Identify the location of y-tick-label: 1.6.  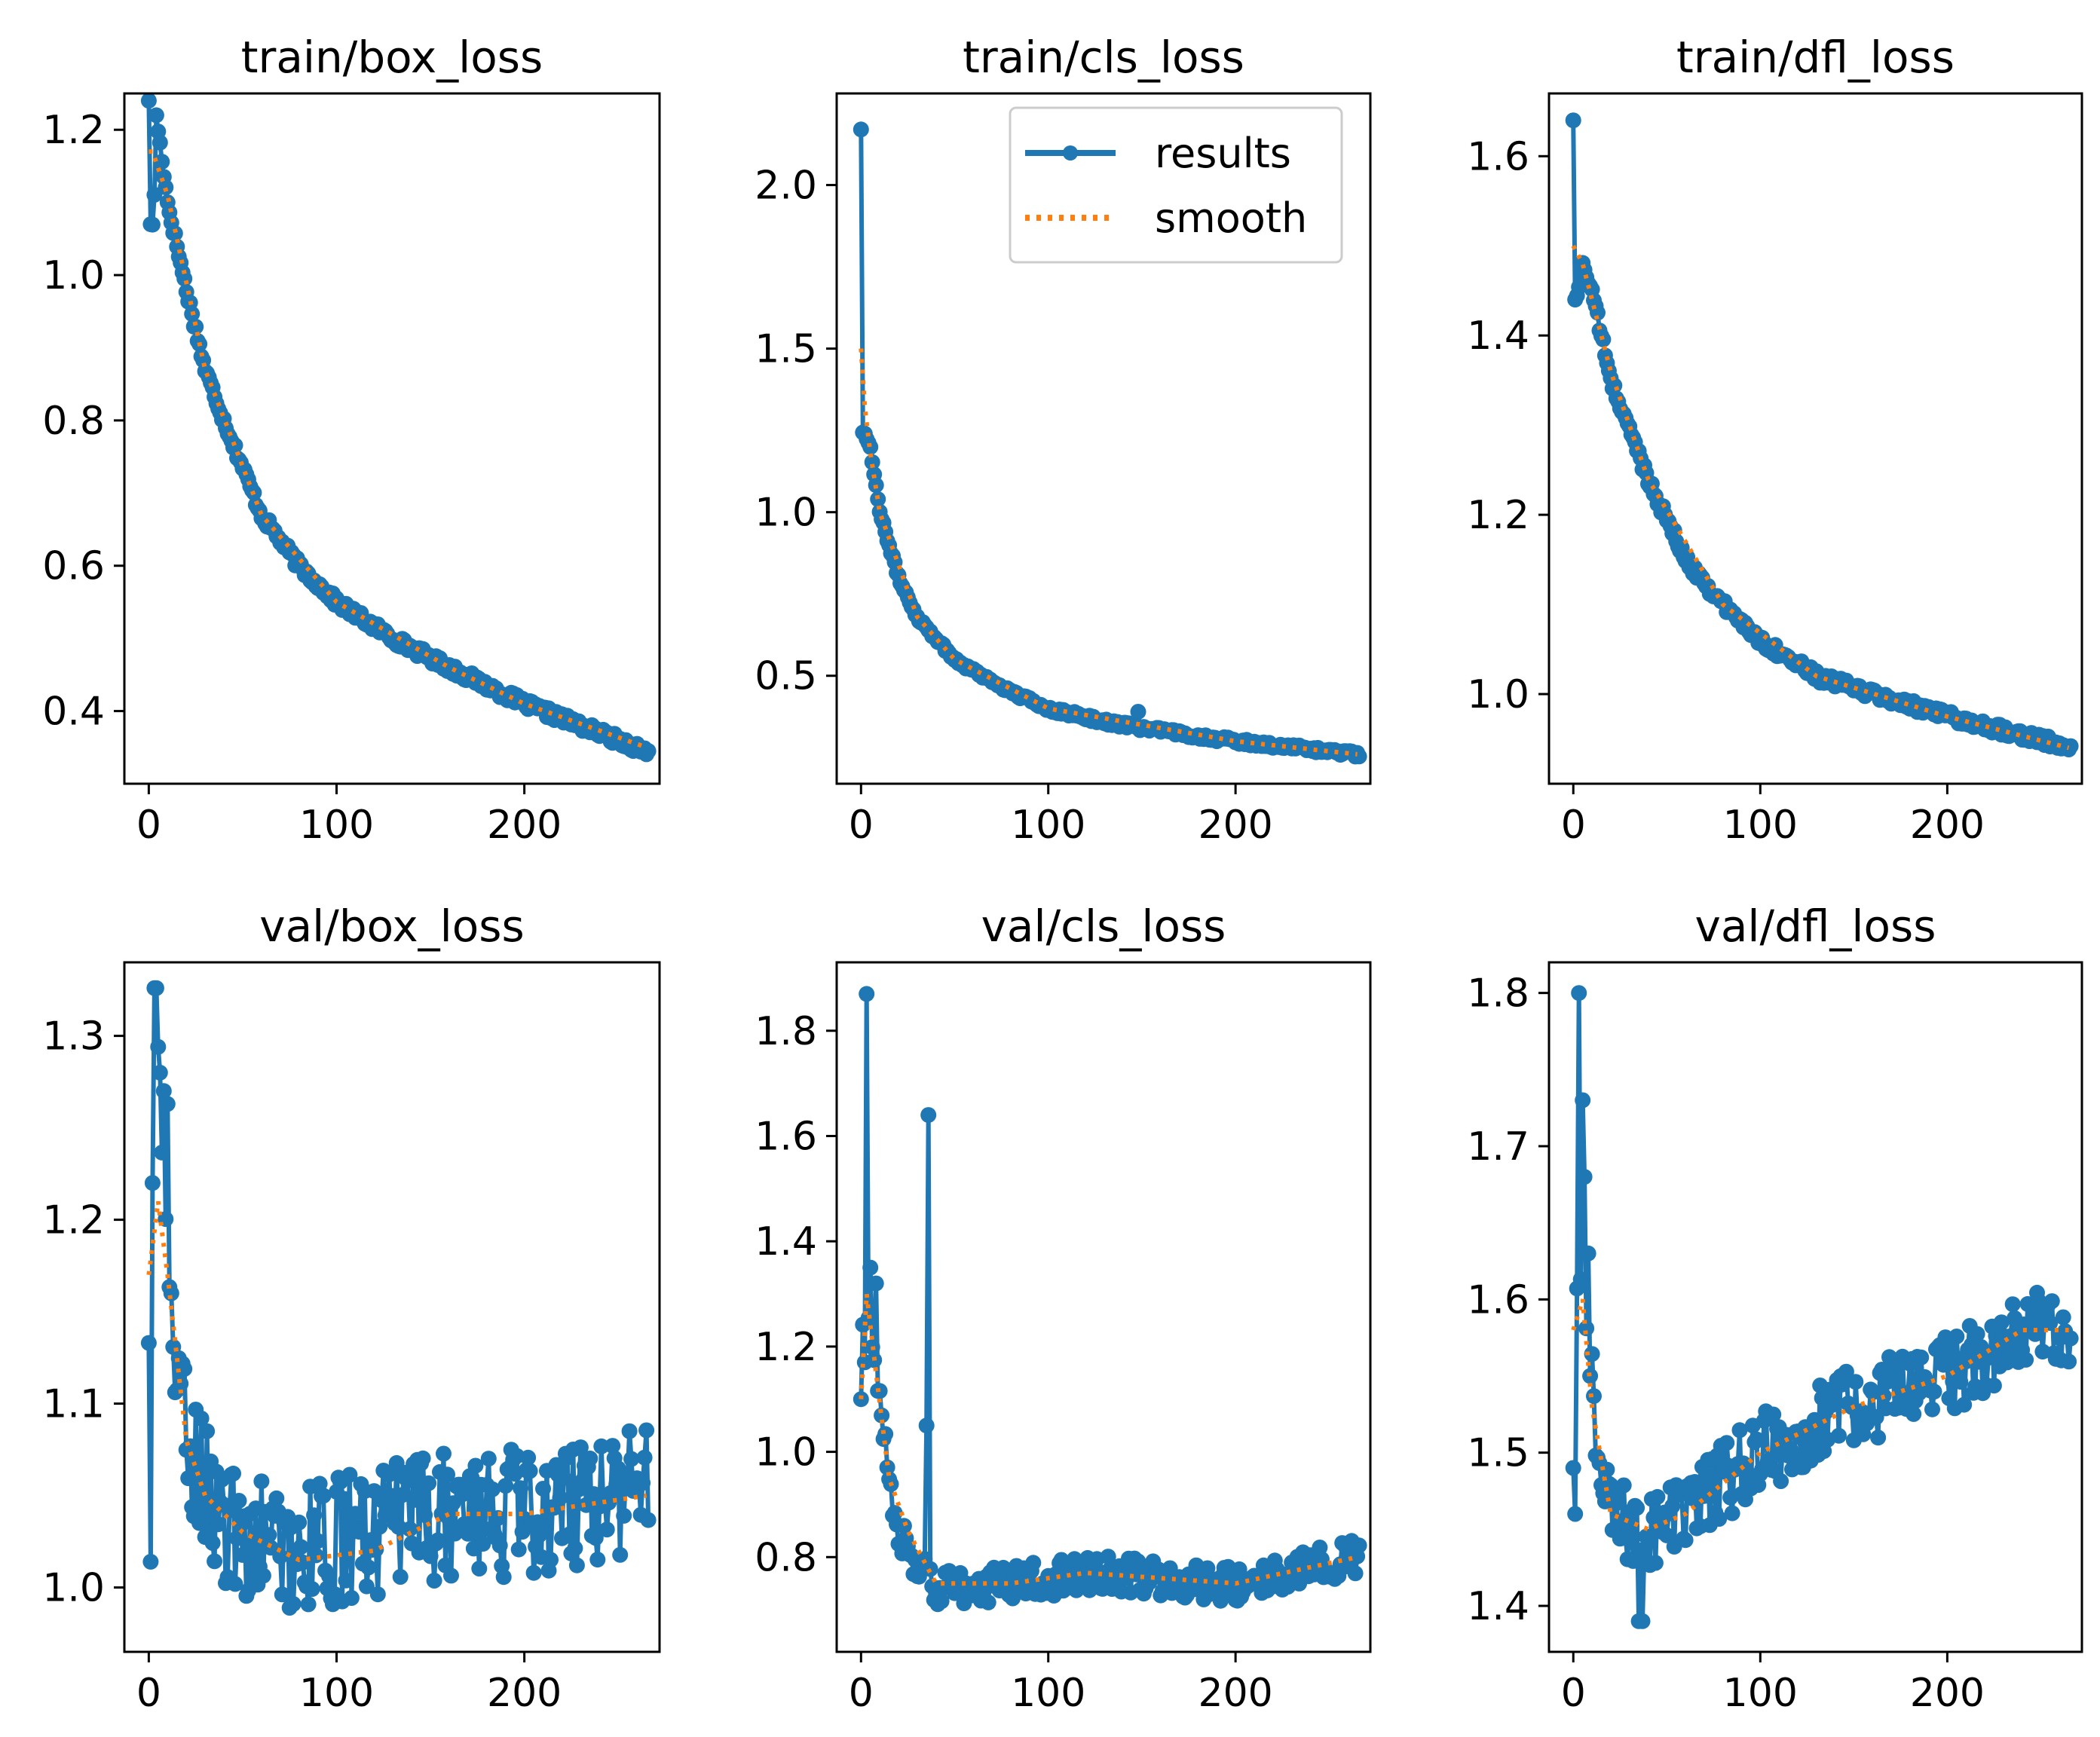
(1498, 156).